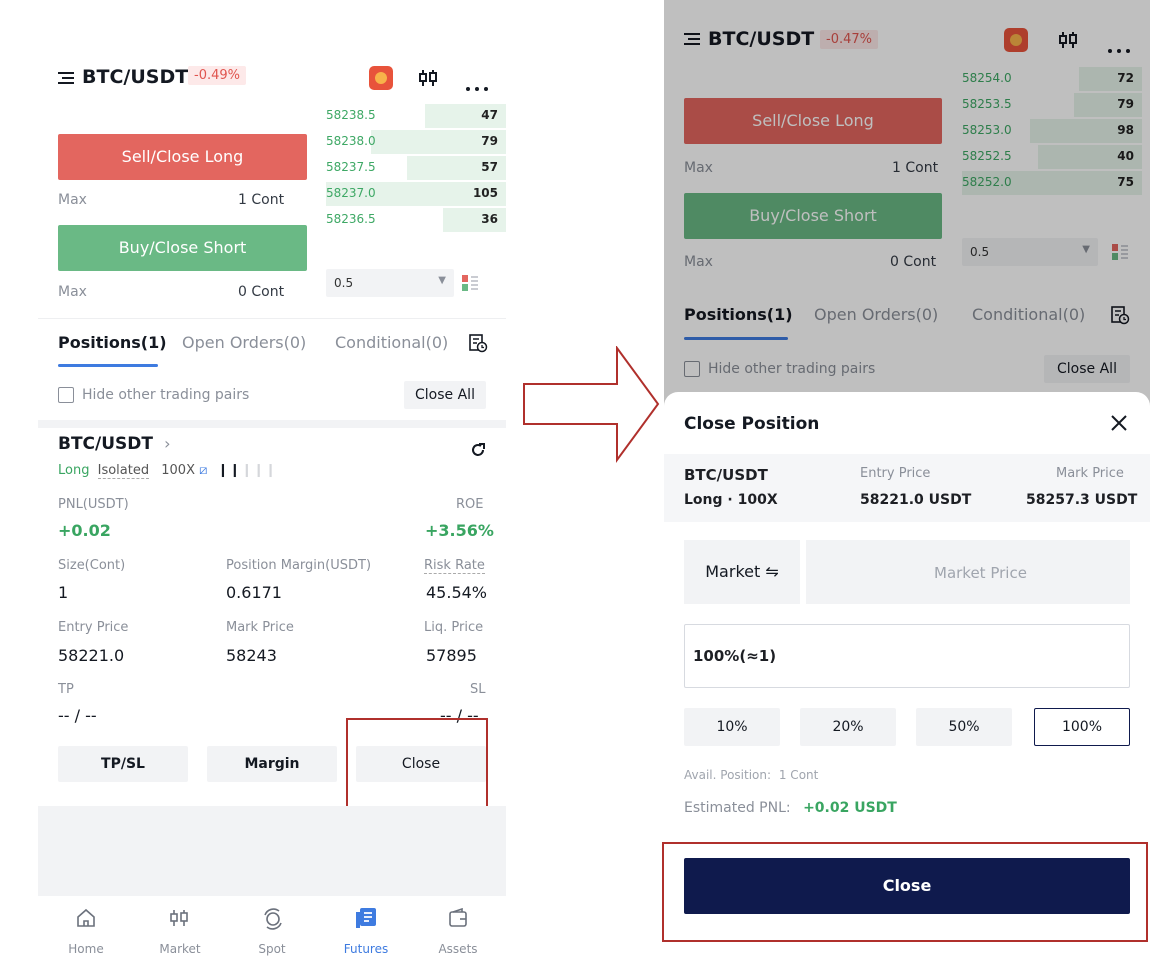 Image resolution: width=1168 pixels, height=964 pixels. Describe the element at coordinates (123, 764) in the screenshot. I see `tpsl-button: TP/SL` at that location.